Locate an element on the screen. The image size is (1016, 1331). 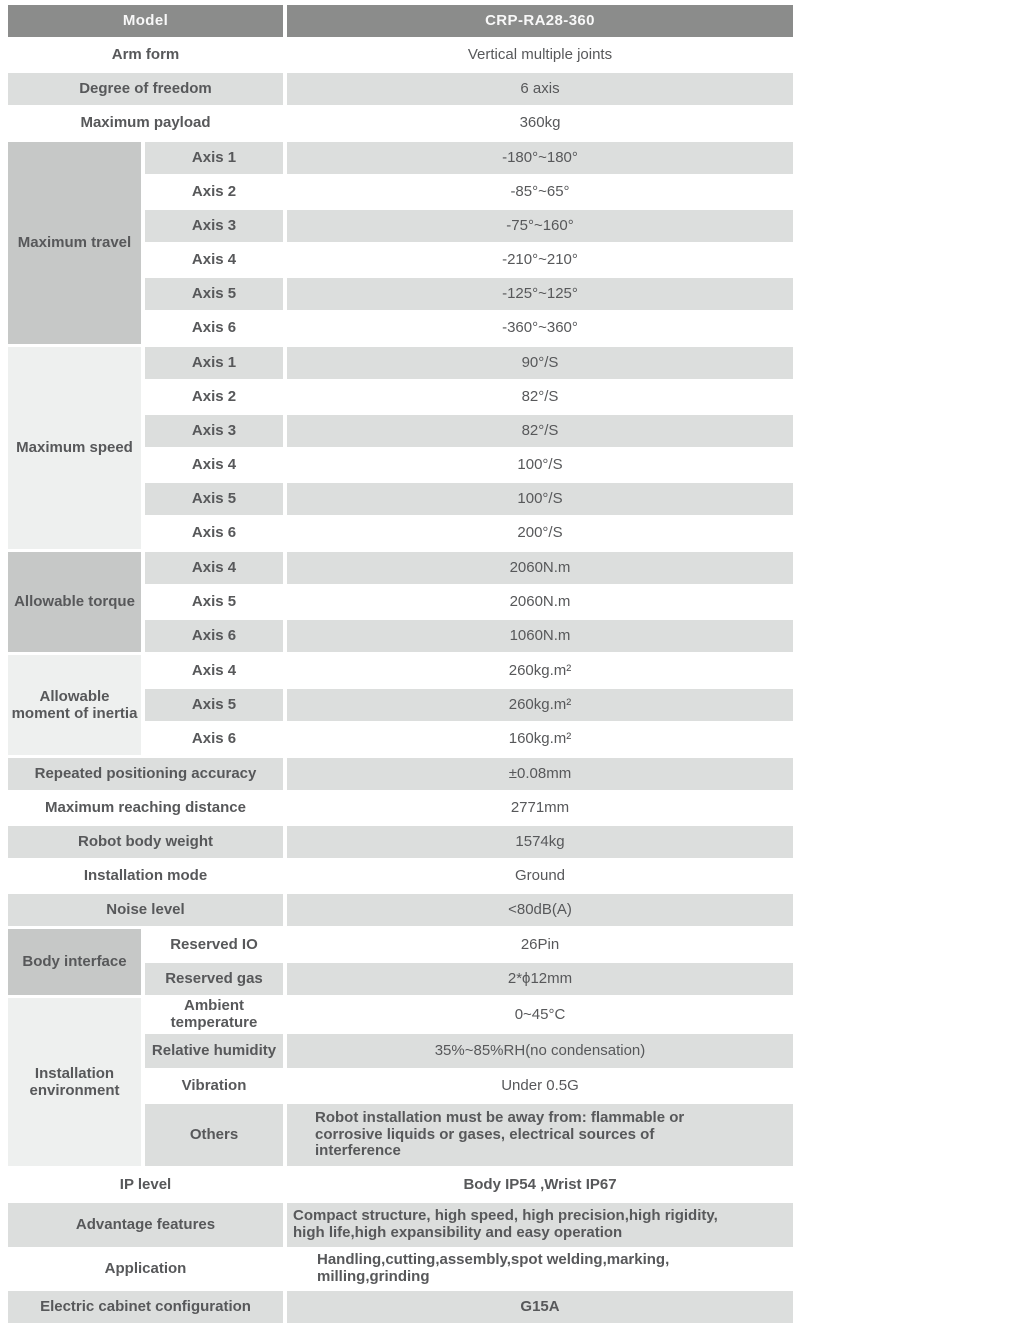
row-label: Noise level is located at coordinates (145, 910).